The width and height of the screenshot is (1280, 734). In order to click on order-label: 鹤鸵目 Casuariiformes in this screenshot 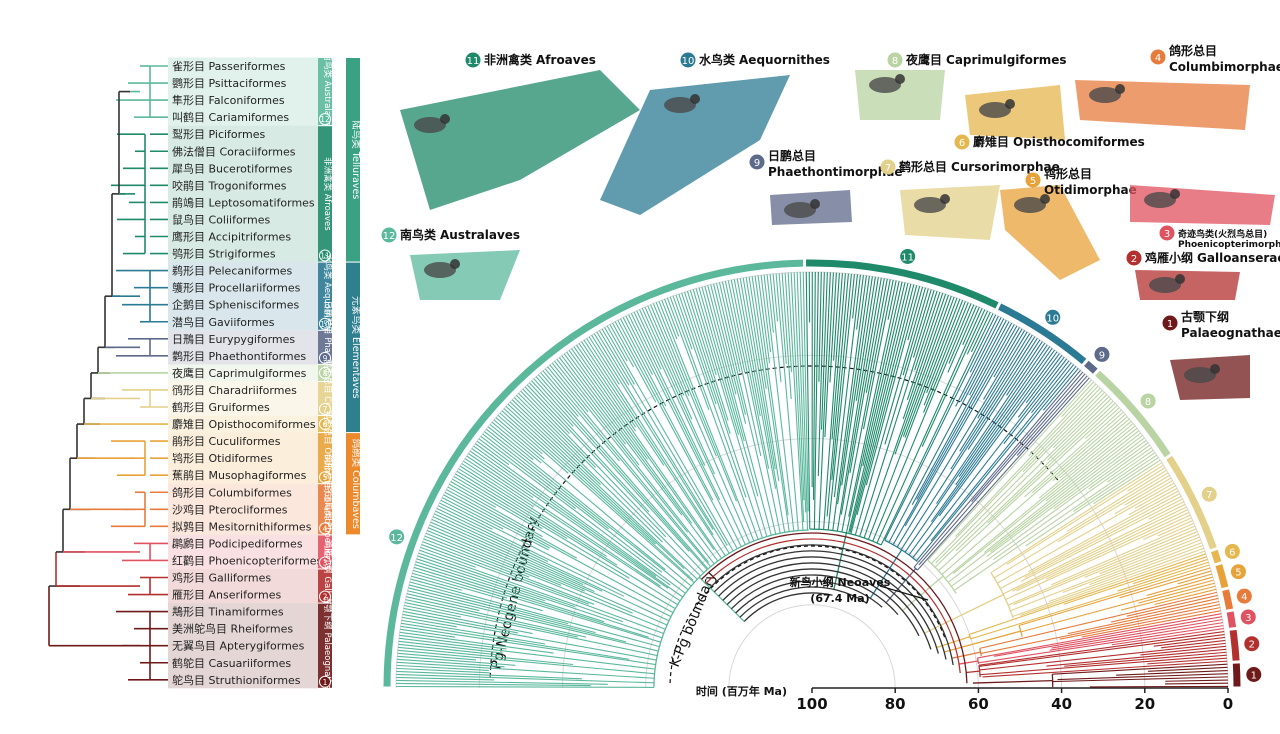, I will do `click(231, 663)`.